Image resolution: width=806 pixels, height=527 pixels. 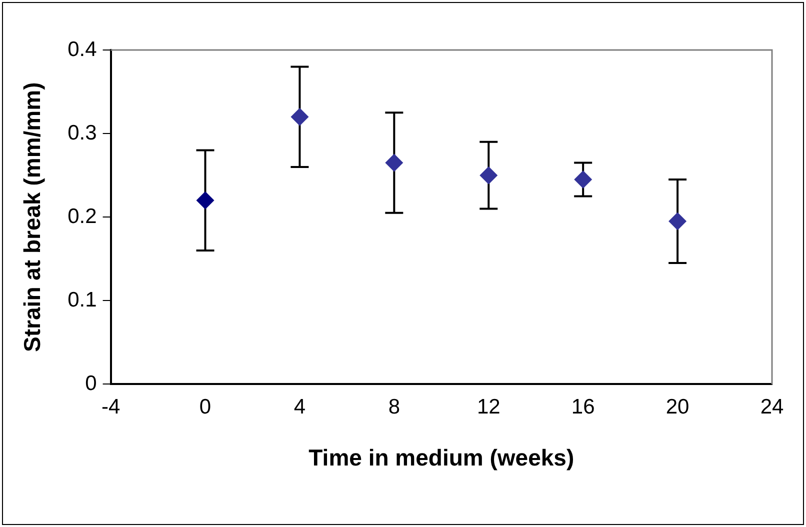 I want to click on x-tick-label: 4, so click(x=300, y=407).